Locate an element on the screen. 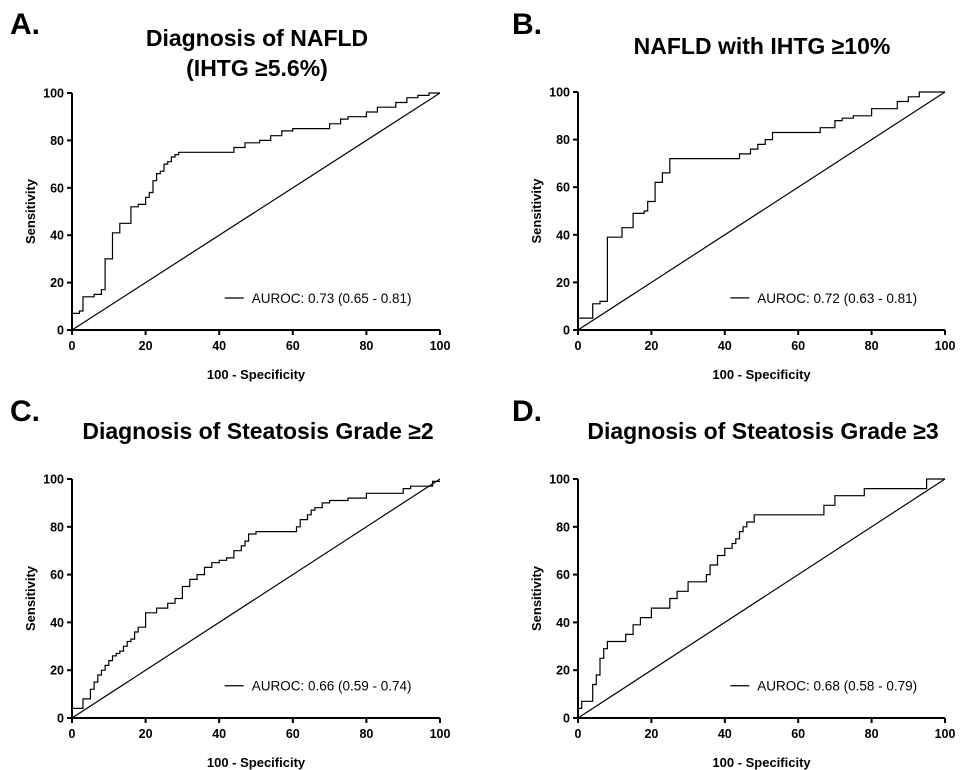 Image resolution: width=960 pixels, height=770 pixels. chart-subtitle: (IHTG ≥5.6%) is located at coordinates (257, 68).